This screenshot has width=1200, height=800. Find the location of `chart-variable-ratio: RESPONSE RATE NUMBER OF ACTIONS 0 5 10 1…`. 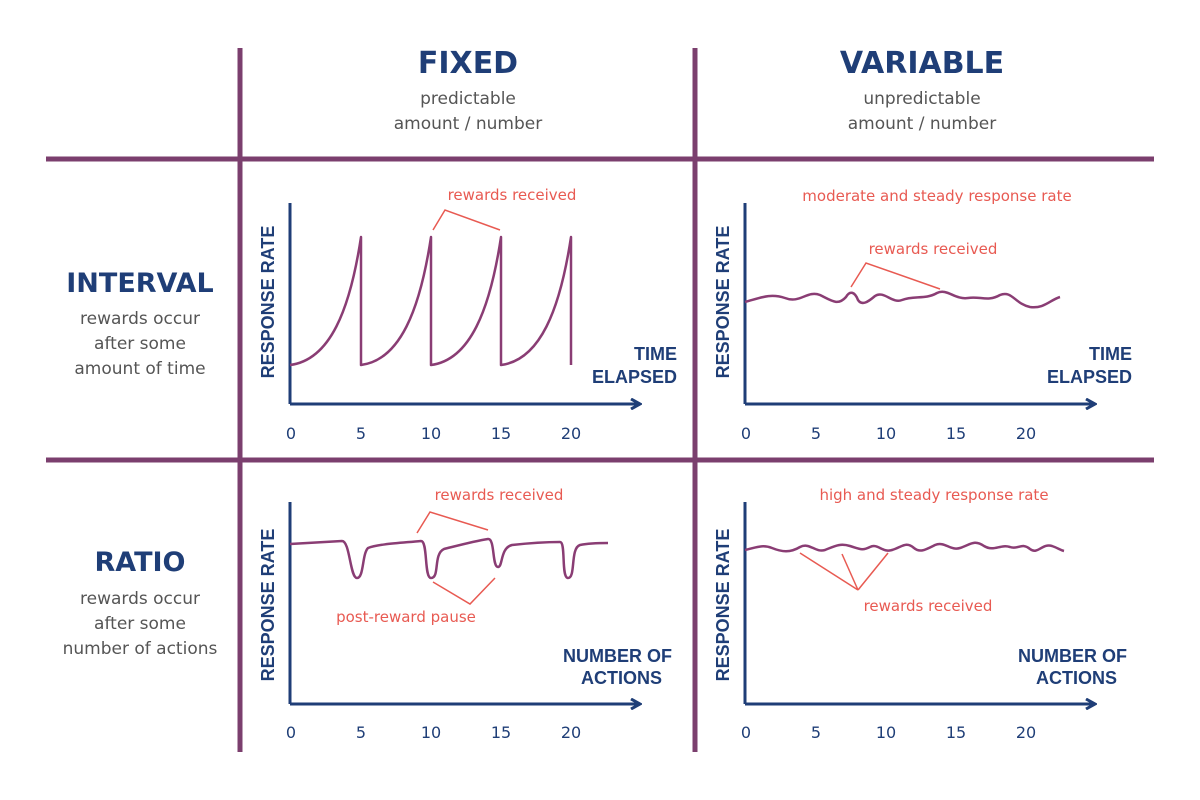

chart-variable-ratio: RESPONSE RATE NUMBER OF ACTIONS 0 5 10 1… is located at coordinates (920, 614).